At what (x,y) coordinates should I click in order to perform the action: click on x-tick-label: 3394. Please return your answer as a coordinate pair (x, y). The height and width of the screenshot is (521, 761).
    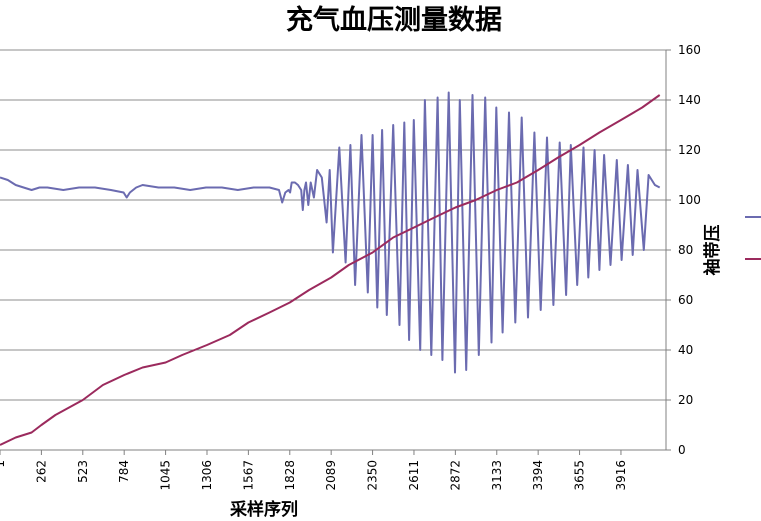
    Looking at the image, I should click on (538, 475).